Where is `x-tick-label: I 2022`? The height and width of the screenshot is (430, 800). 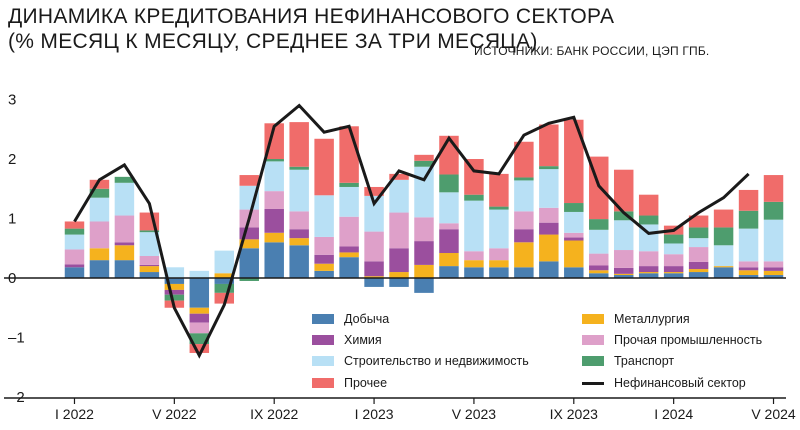 x-tick-label: I 2022 is located at coordinates (74, 414).